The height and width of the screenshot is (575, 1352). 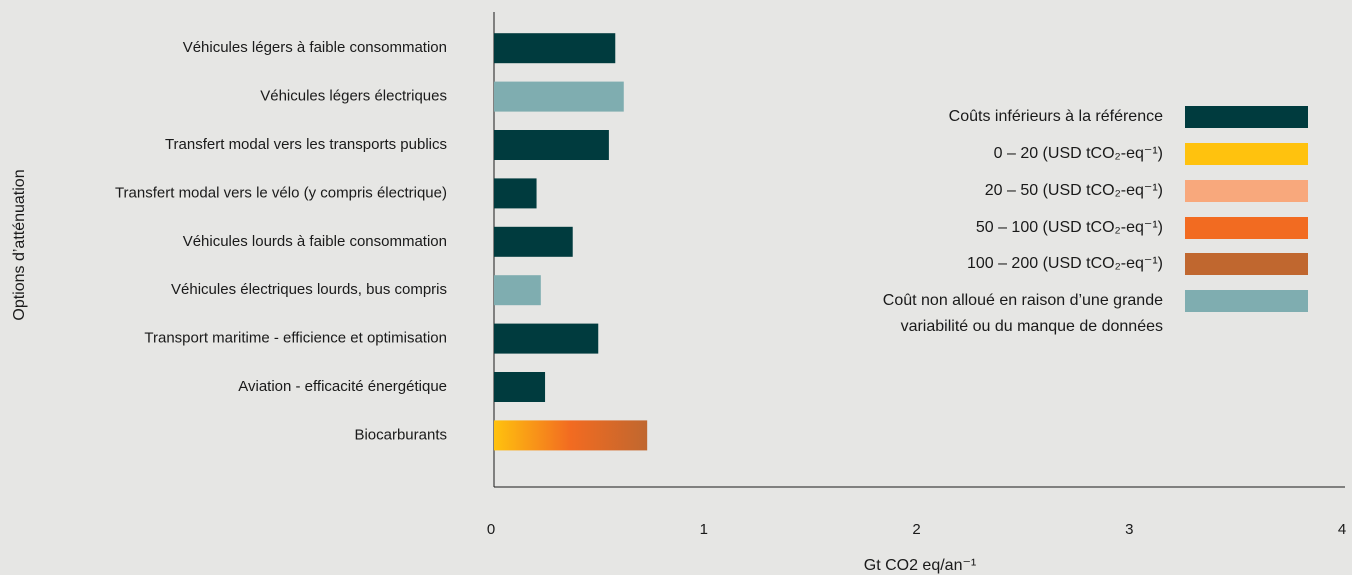 What do you see at coordinates (920, 565) in the screenshot?
I see `x-axis-label: Gt CO2 eq/an⁻¹` at bounding box center [920, 565].